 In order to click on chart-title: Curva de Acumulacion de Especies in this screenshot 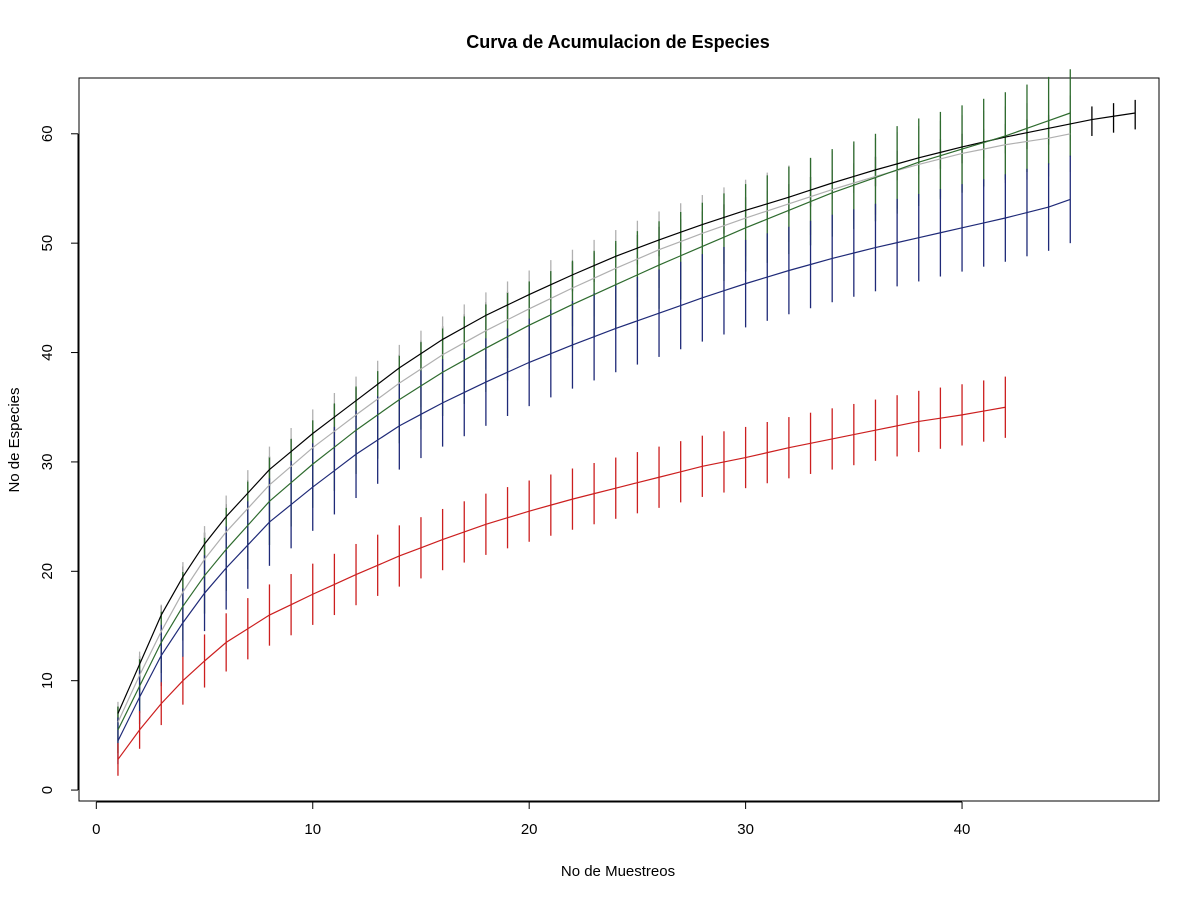, I will do `click(617, 42)`.